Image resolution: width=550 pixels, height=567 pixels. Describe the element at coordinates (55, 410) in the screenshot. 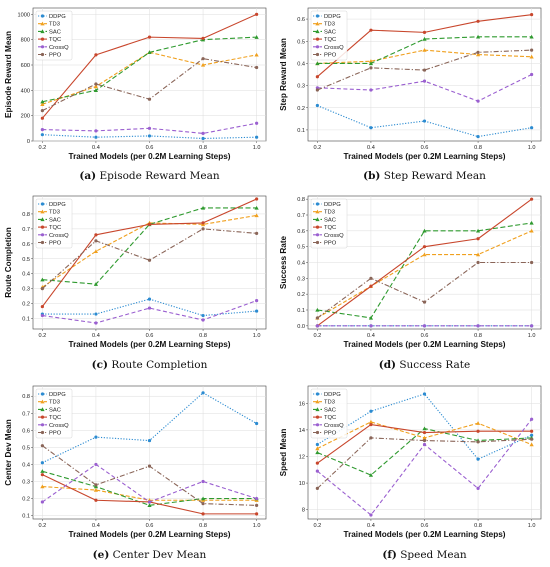

I see `legend-label-sac: SAC` at that location.